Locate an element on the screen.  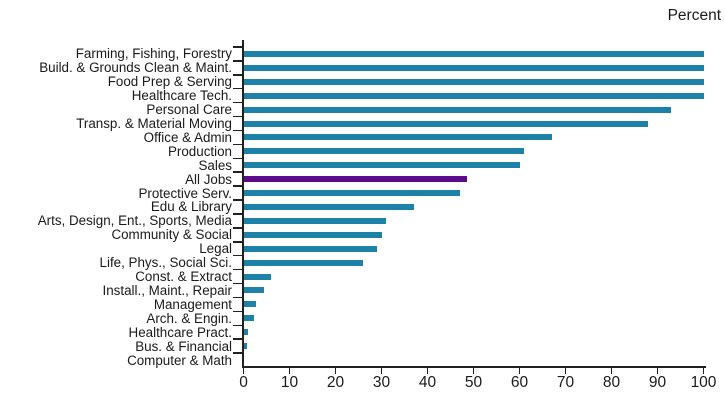
category-row: Food Prep & Serving is located at coordinates (362, 82).